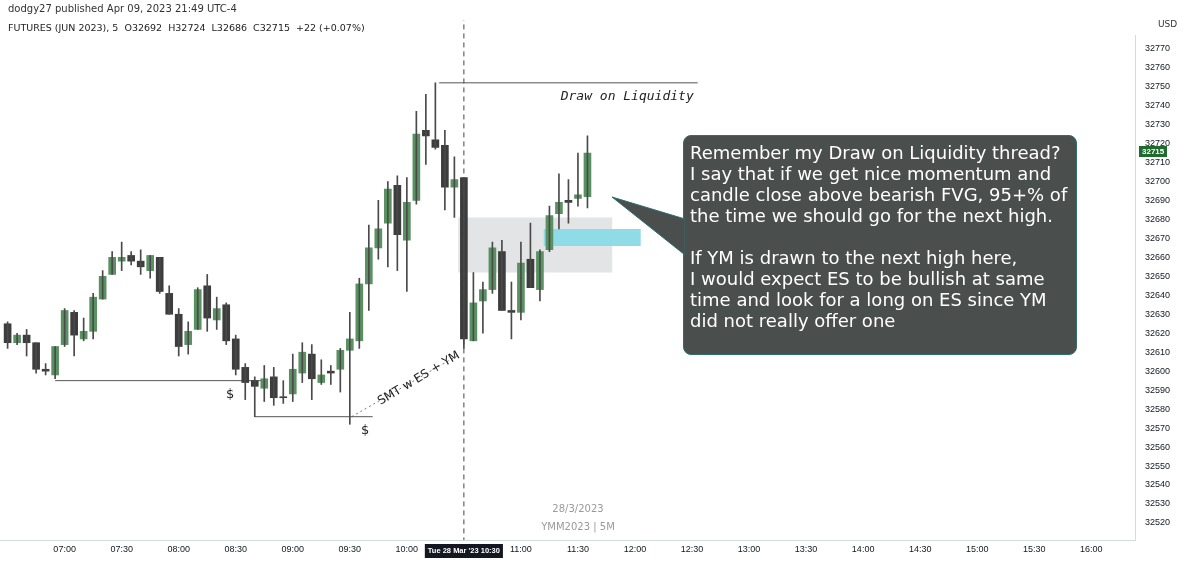 Image resolution: width=1200 pixels, height=581 pixels. Describe the element at coordinates (1158, 389) in the screenshot. I see `y-tick-label: 32590` at that location.